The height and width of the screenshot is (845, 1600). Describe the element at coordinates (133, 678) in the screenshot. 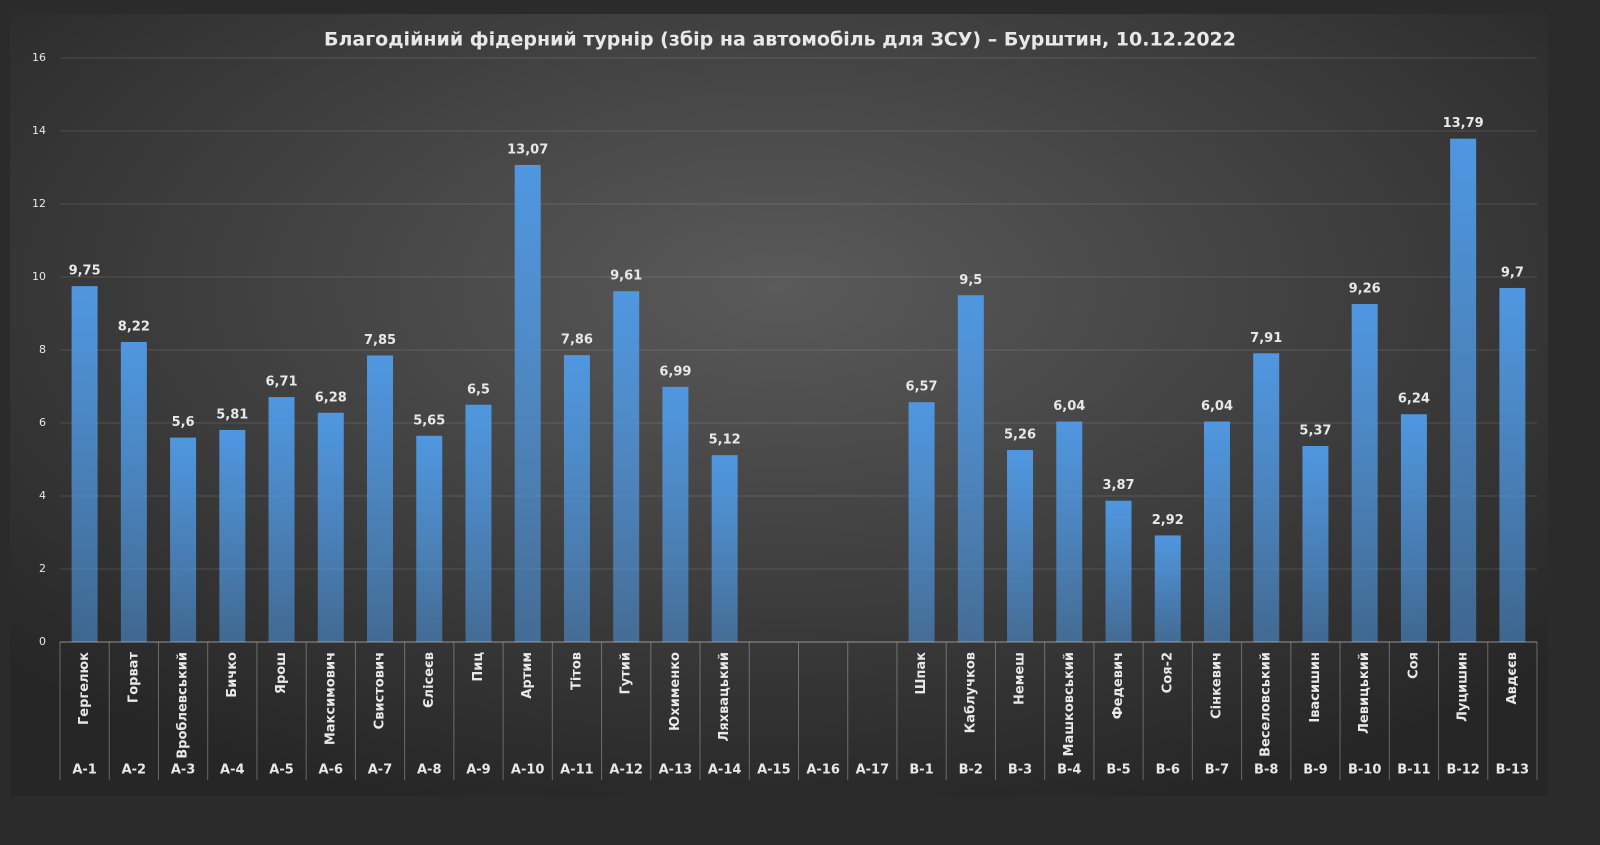

I see `participant-name: Горват` at that location.